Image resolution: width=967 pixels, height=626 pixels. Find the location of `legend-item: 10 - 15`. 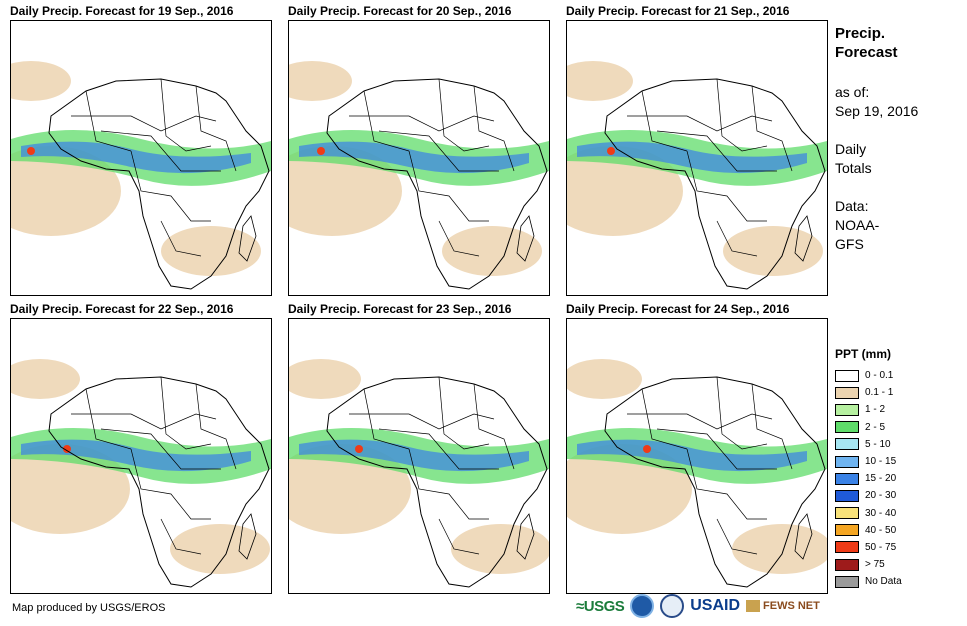

legend-item: 10 - 15 is located at coordinates (897, 461).